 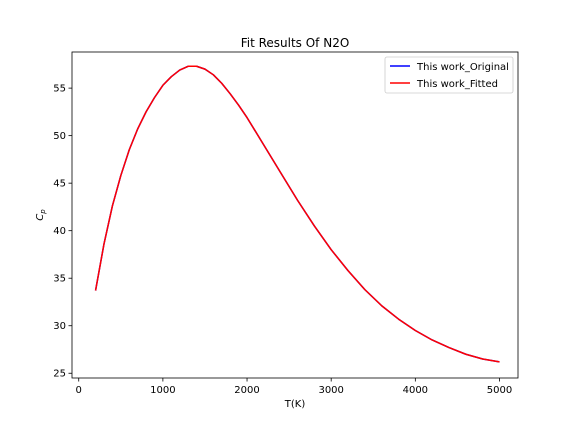 I want to click on y-tick-label: 25, so click(x=59, y=374).